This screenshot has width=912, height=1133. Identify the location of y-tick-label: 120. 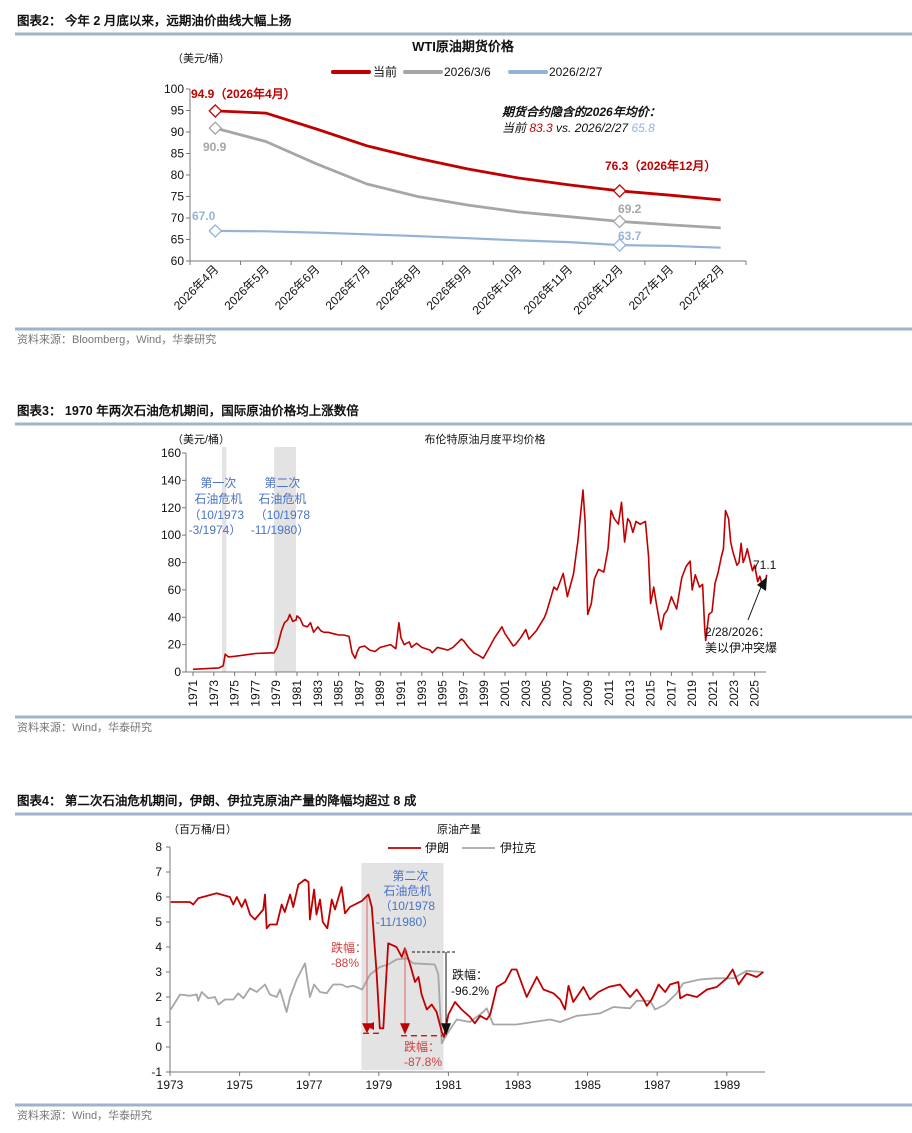
(171, 508).